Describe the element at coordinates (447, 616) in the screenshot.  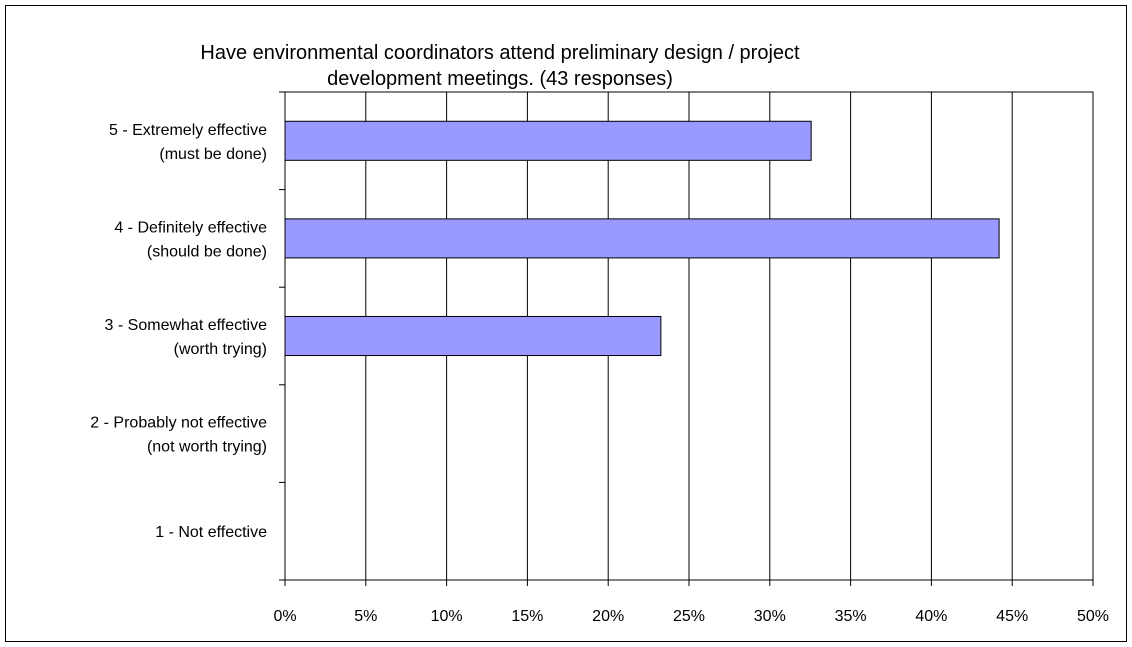
I see `x-tick-label: 10%` at that location.